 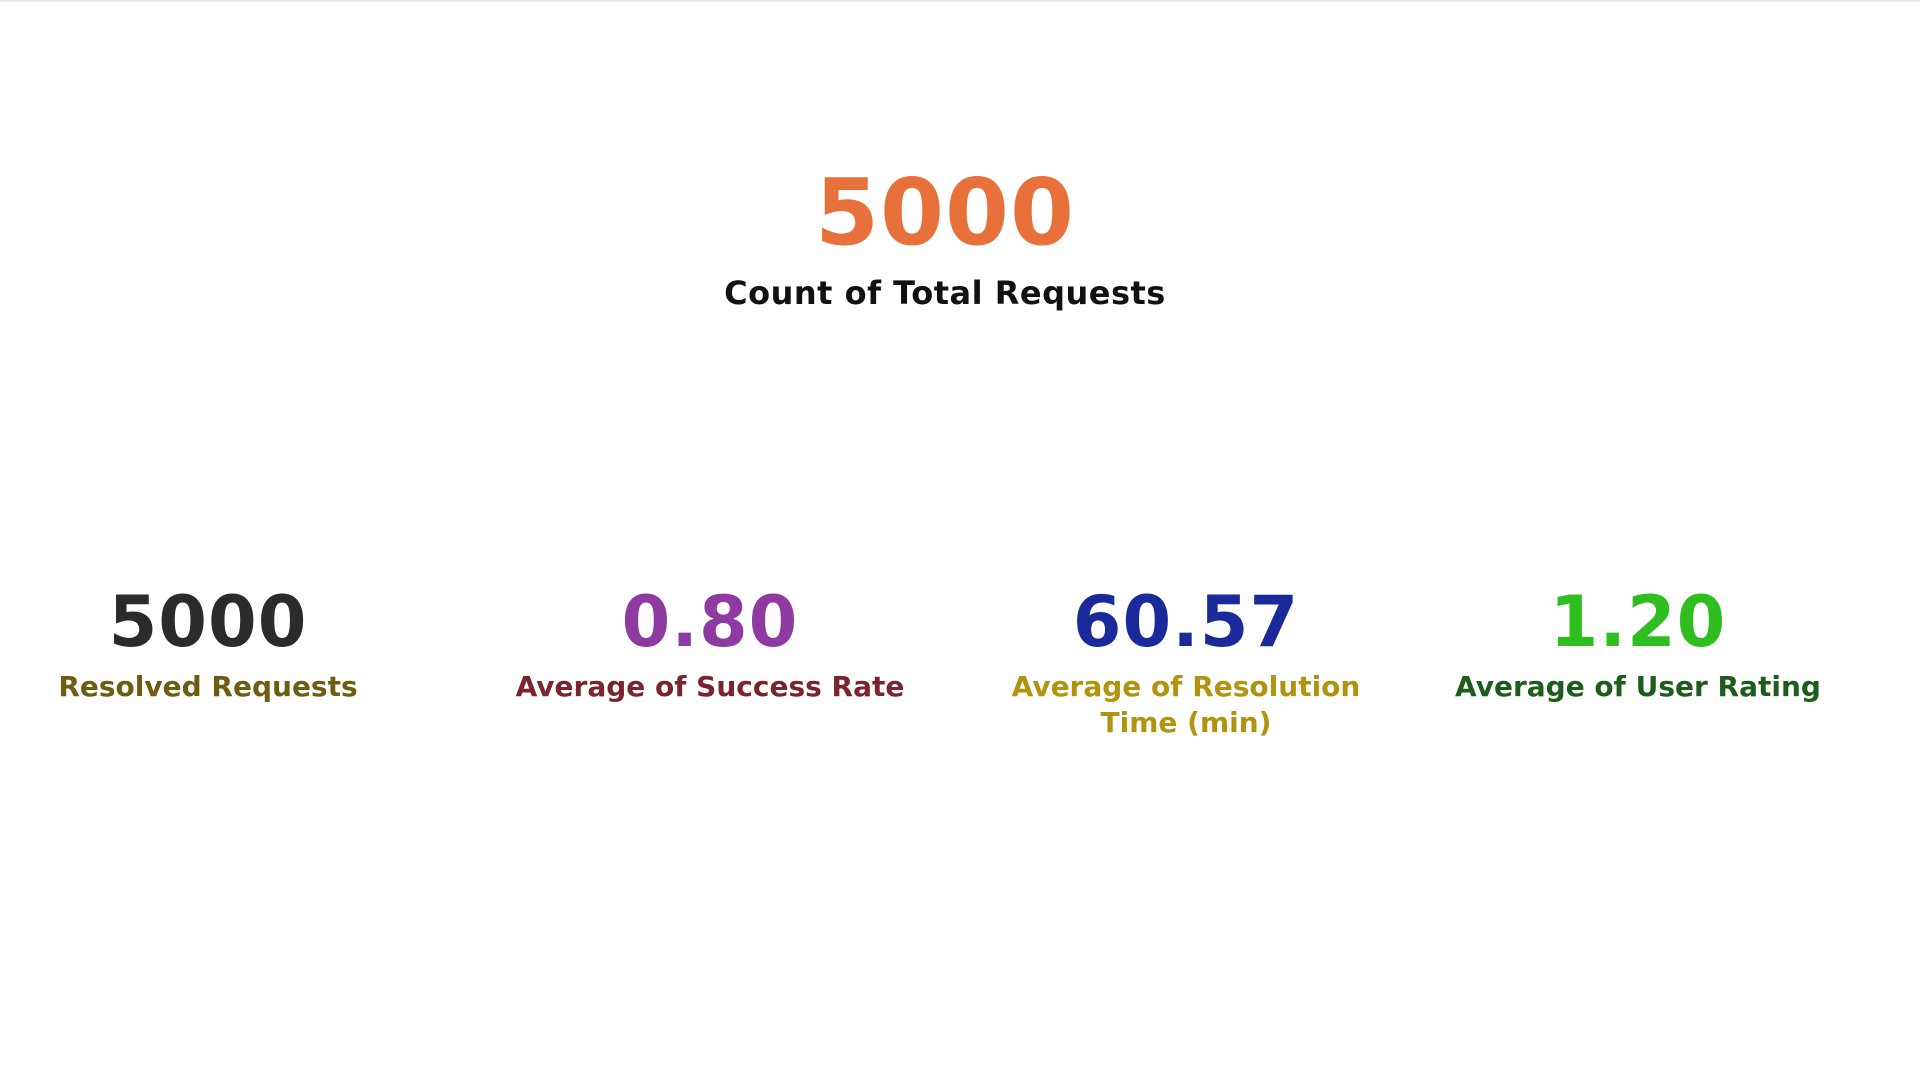 I want to click on total-requests-value: 5000, so click(x=945, y=212).